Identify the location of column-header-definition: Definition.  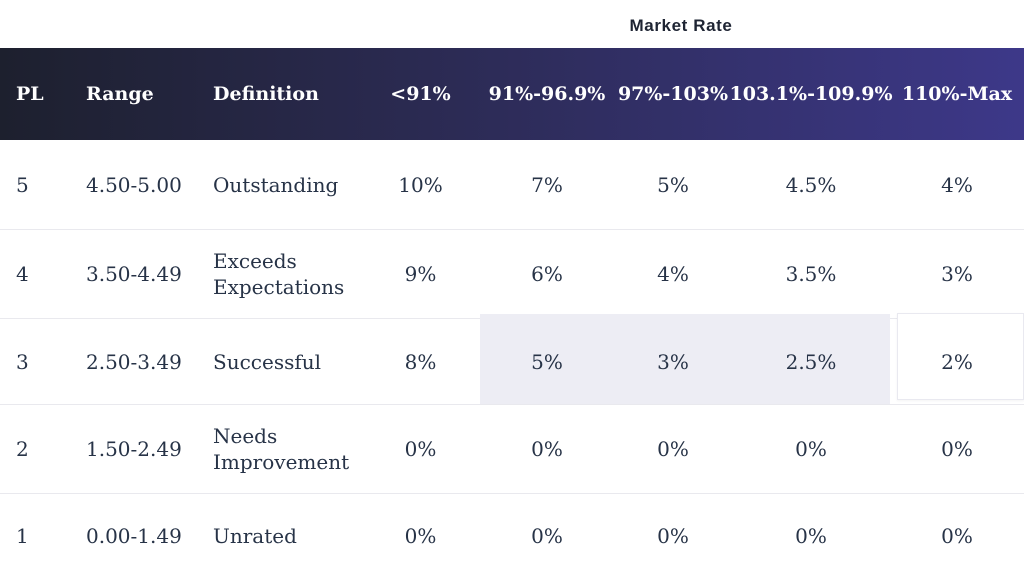
(266, 94).